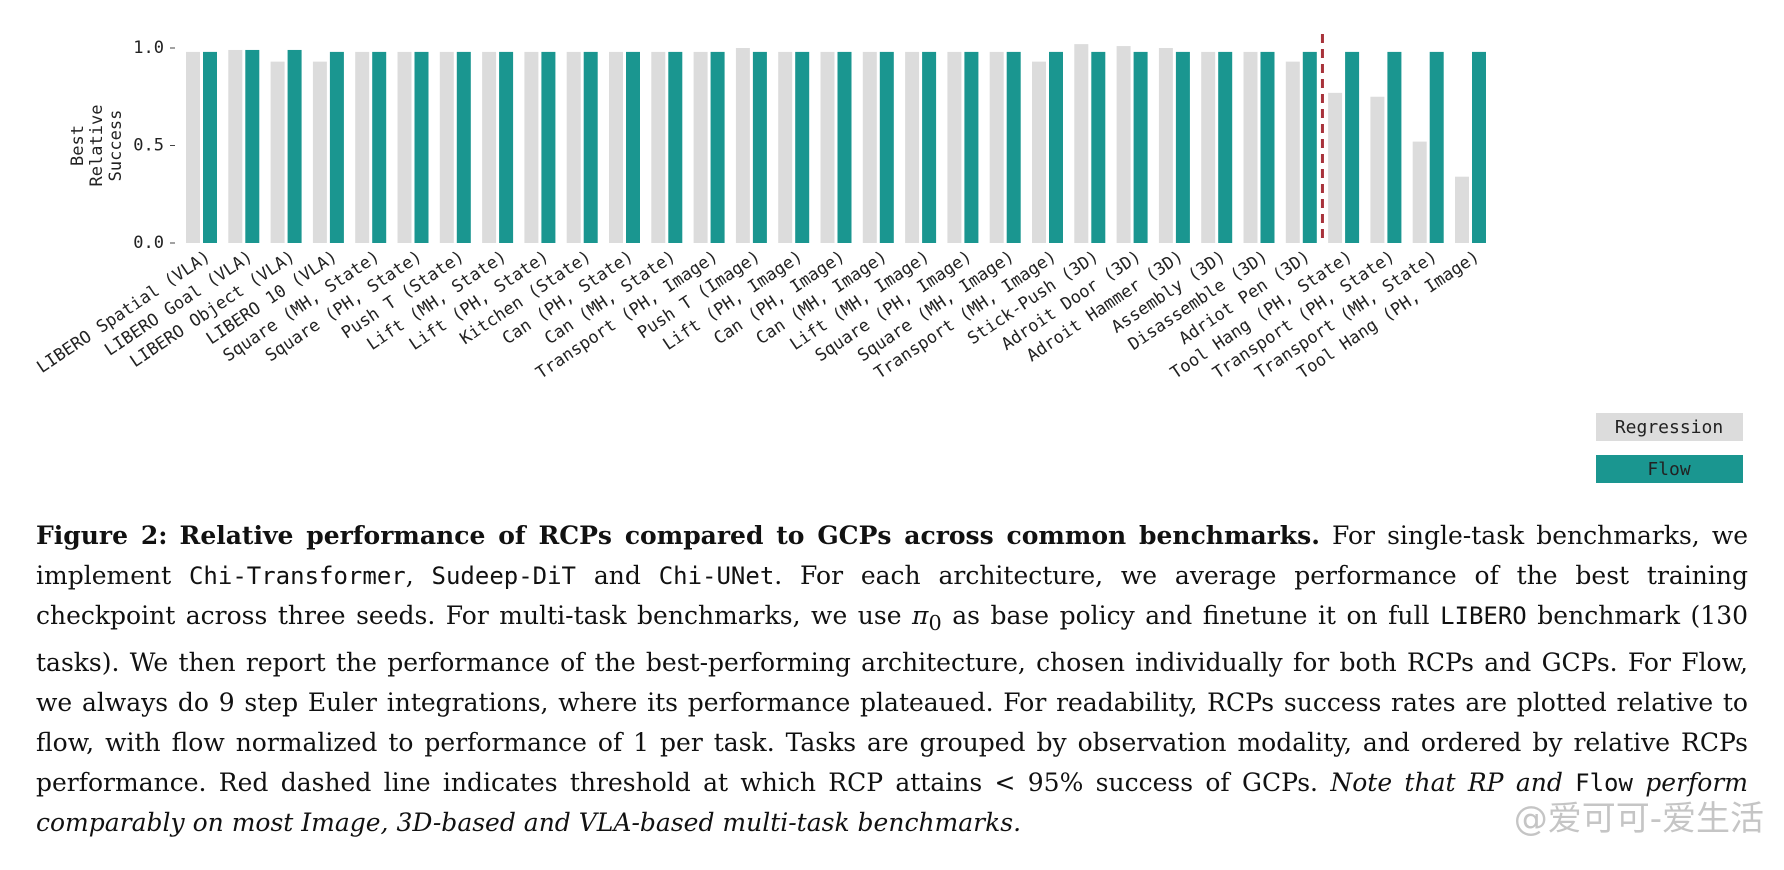 Image resolution: width=1784 pixels, height=870 pixels. Describe the element at coordinates (504, 576) in the screenshot. I see `arch-sudeep-dit: Sudeep-DiT` at that location.